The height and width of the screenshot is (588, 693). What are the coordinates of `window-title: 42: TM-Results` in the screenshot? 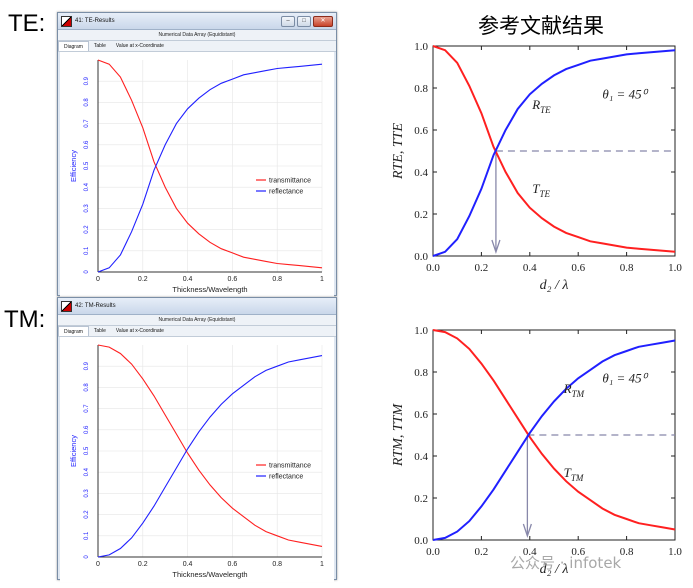 It's located at (95, 306).